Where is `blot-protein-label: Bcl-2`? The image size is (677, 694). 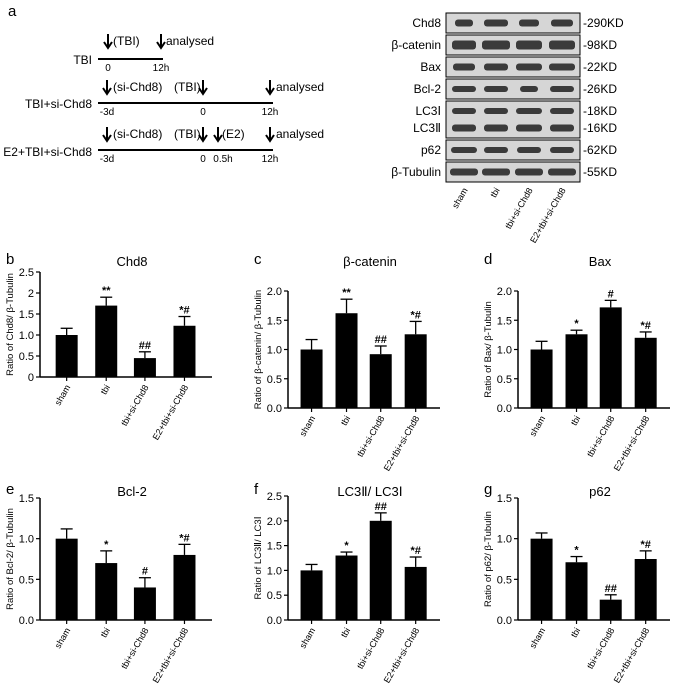 blot-protein-label: Bcl-2 is located at coordinates (428, 89).